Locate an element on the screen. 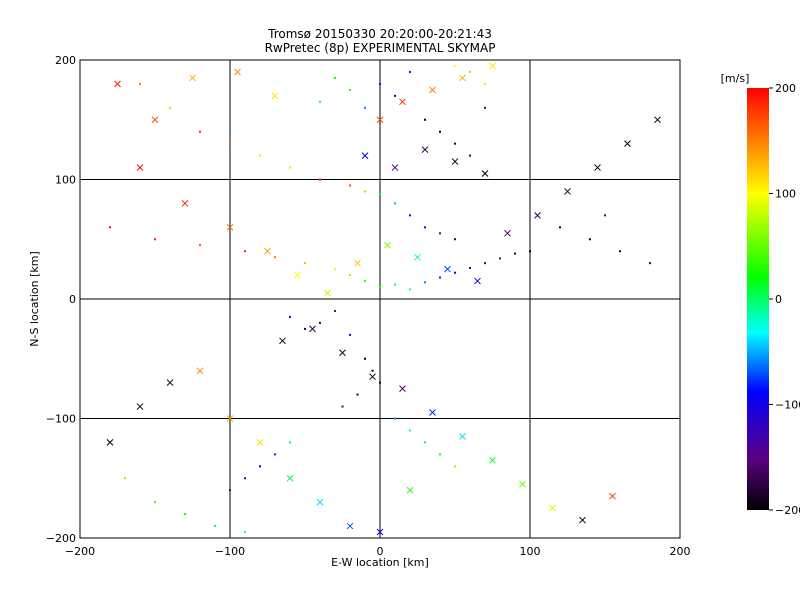 The height and width of the screenshot is (600, 800). x-axis-ticks: −200 −100 0 100 200 is located at coordinates (378, 551).